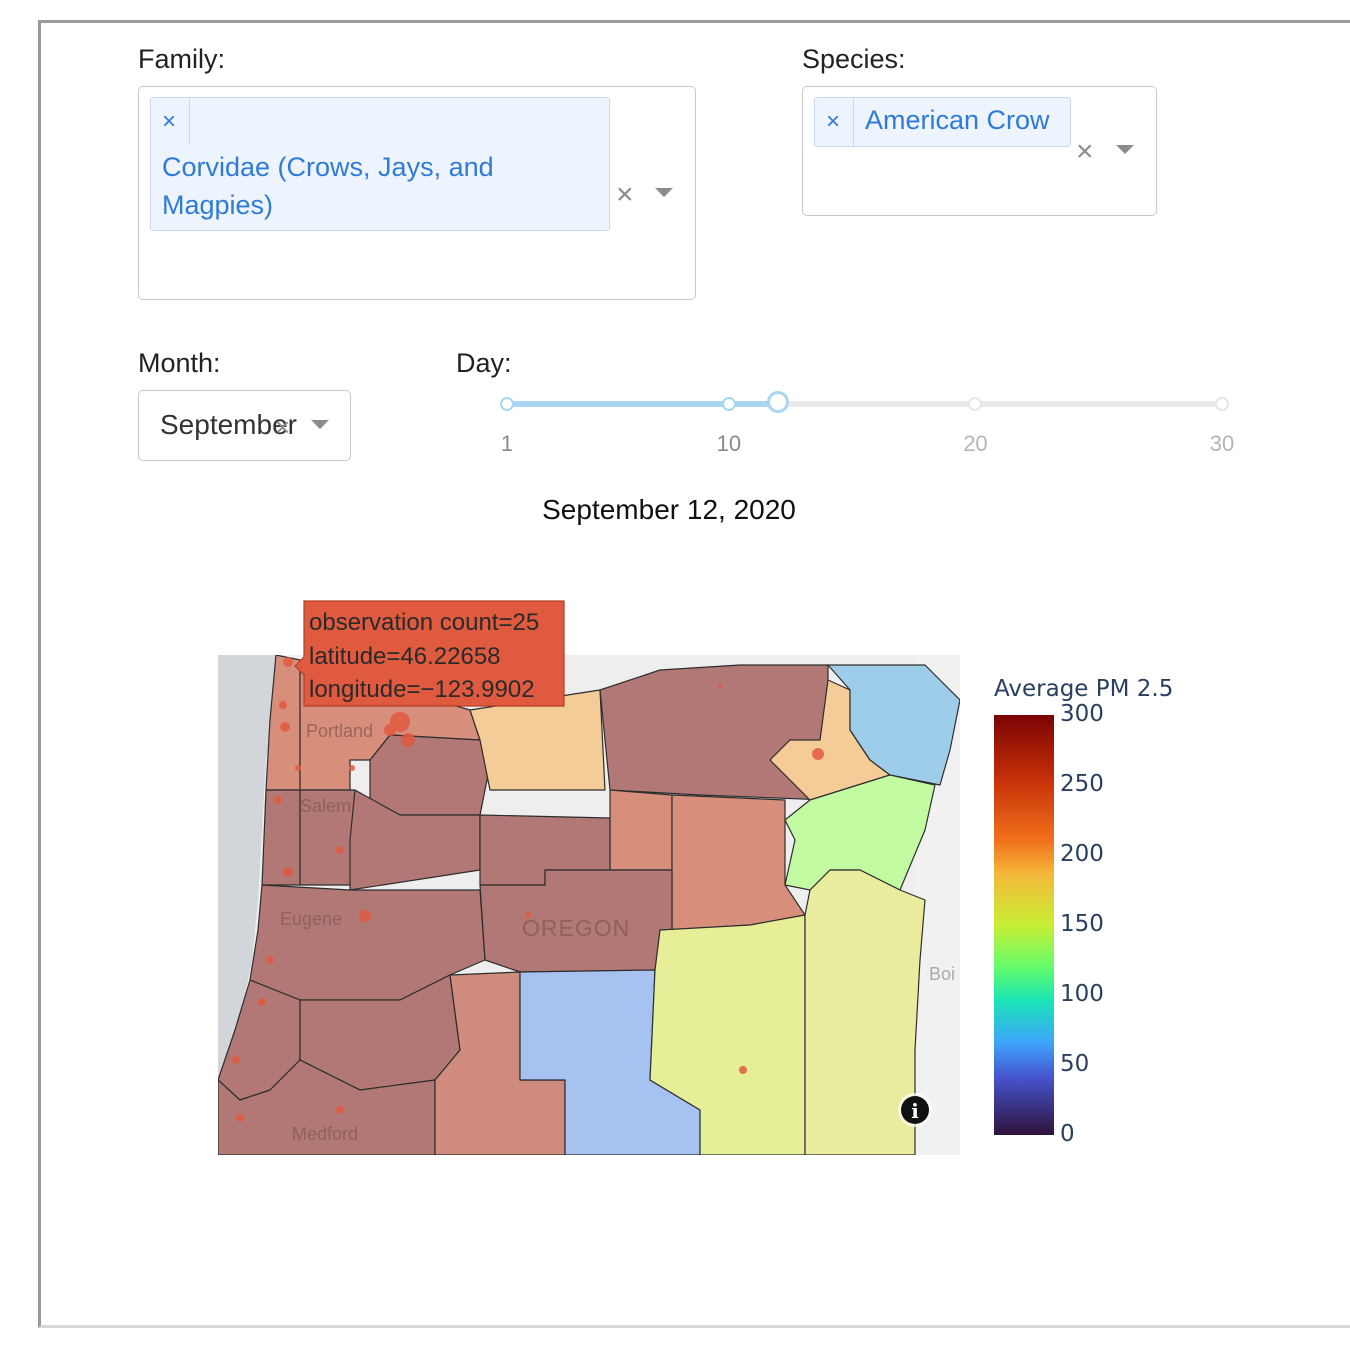 This screenshot has width=1350, height=1364. What do you see at coordinates (169, 121) in the screenshot?
I see `family-tag-remove-icon: ×` at bounding box center [169, 121].